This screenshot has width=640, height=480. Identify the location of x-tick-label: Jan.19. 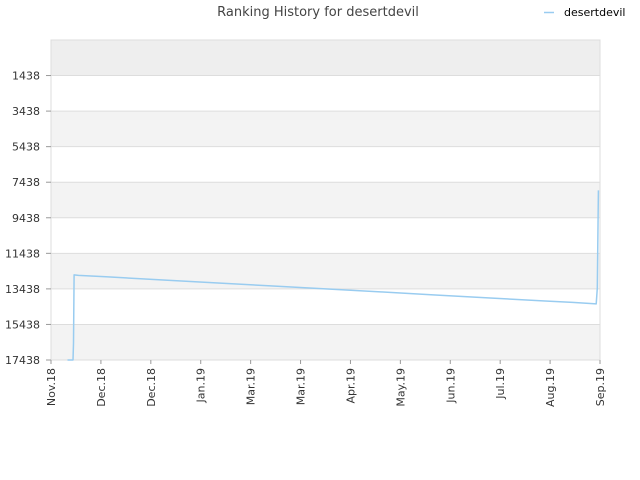
(201, 385).